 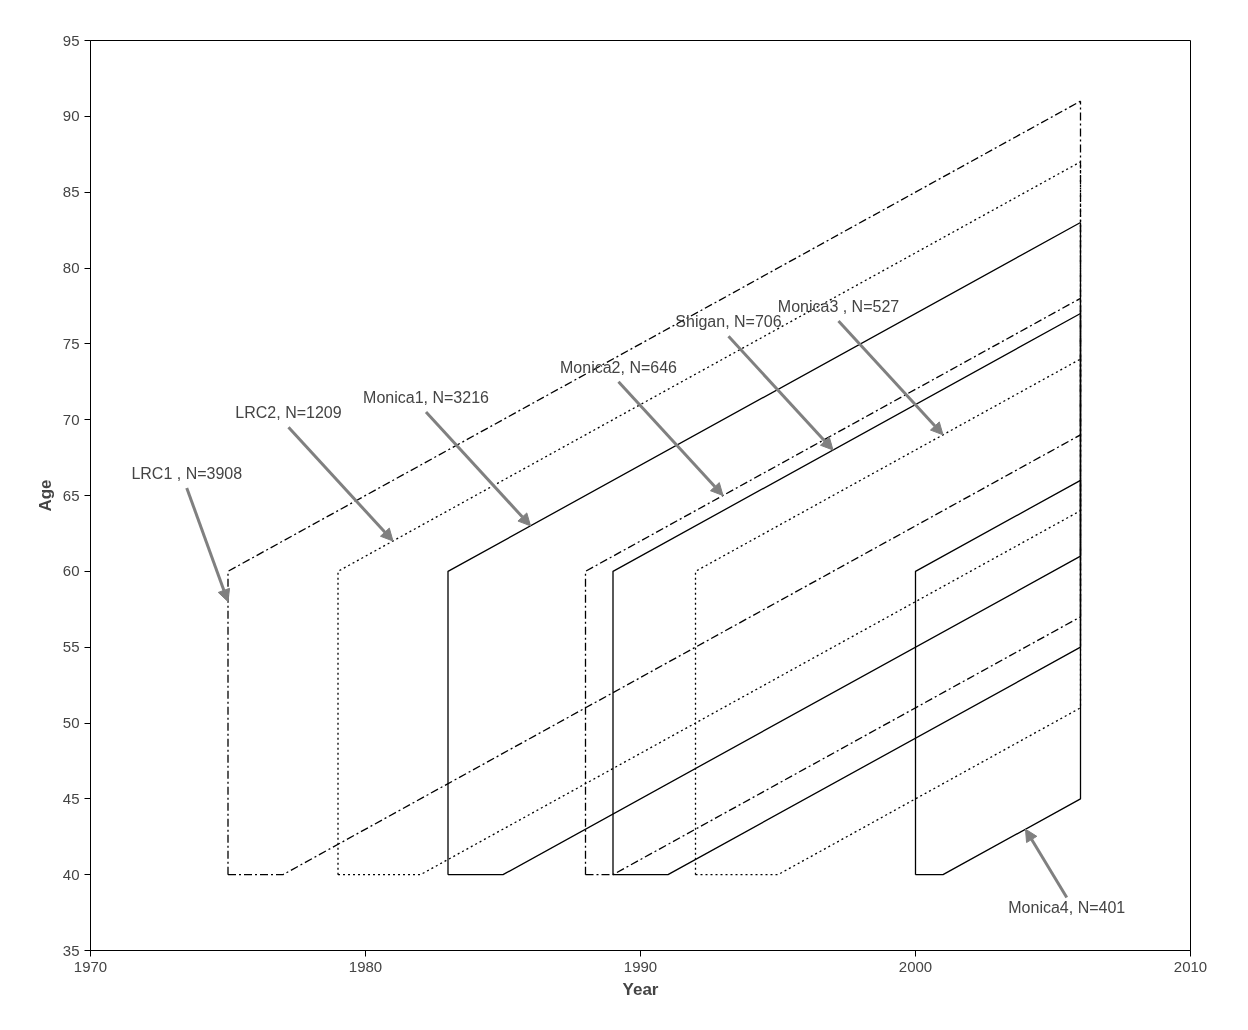 What do you see at coordinates (915, 966) in the screenshot?
I see `x-tick-label: 2000` at bounding box center [915, 966].